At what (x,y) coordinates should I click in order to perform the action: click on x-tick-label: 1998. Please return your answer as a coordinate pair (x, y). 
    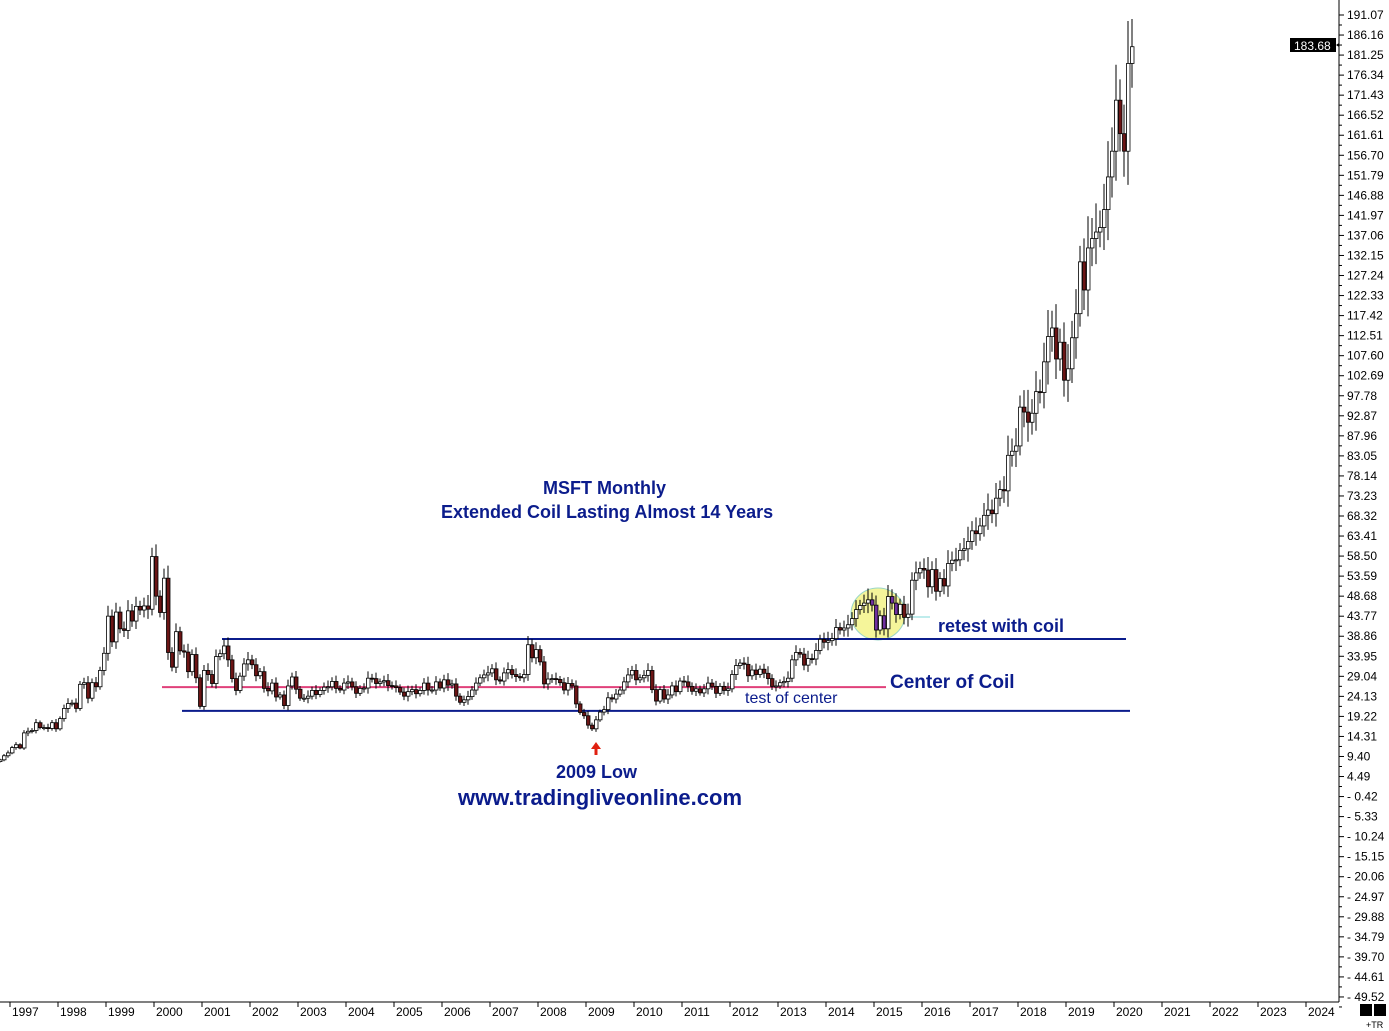
    Looking at the image, I should click on (73, 1012).